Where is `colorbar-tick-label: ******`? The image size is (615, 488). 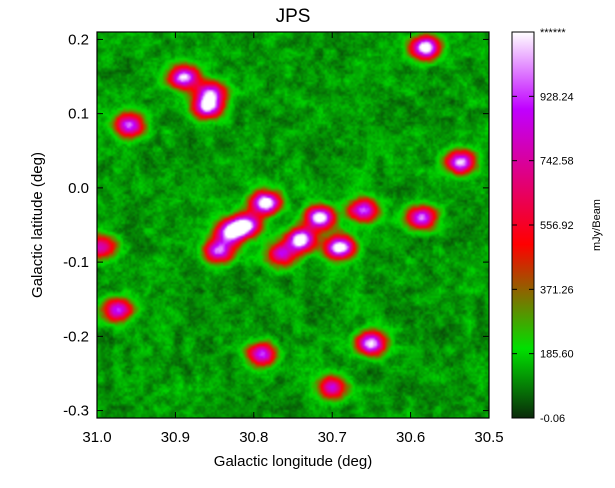 colorbar-tick-label: ****** is located at coordinates (553, 33).